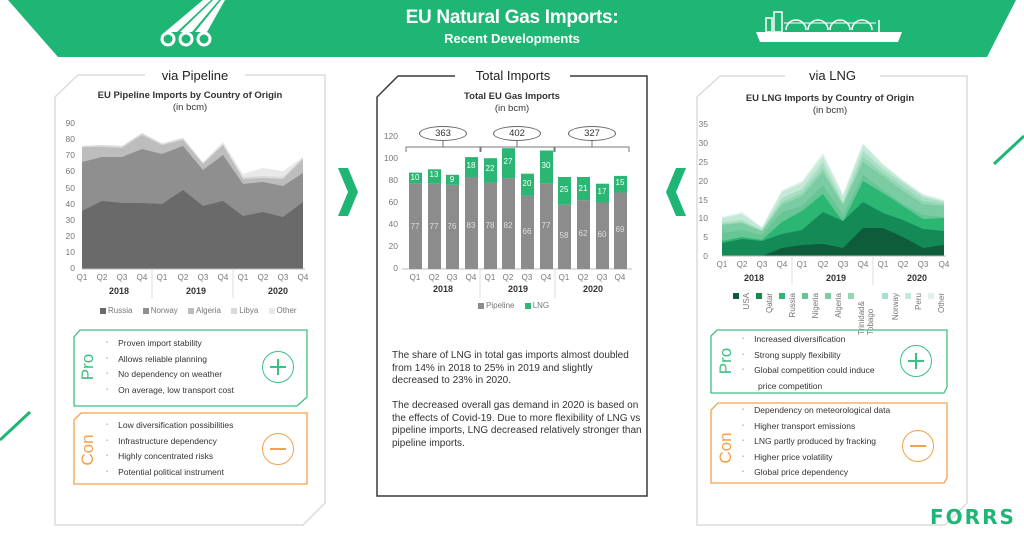 This screenshot has height=536, width=1024. Describe the element at coordinates (564, 235) in the screenshot. I see `pipeline-value: 58` at that location.